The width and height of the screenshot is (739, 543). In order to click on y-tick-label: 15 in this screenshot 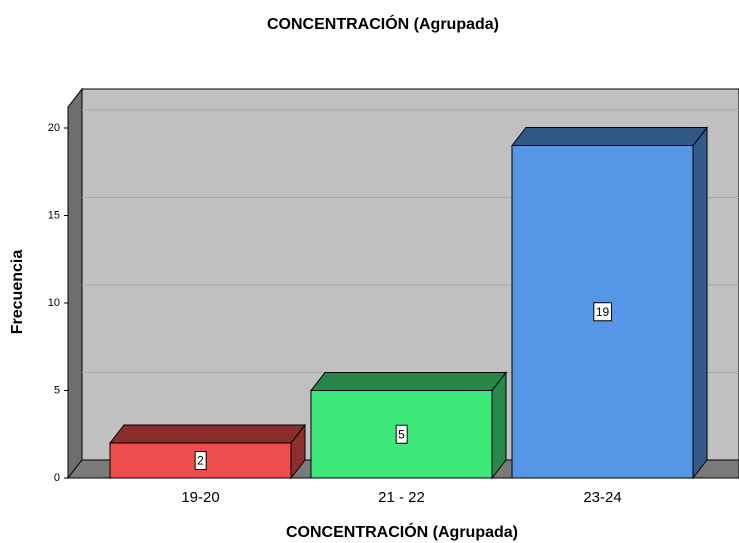, I will do `click(54, 215)`.